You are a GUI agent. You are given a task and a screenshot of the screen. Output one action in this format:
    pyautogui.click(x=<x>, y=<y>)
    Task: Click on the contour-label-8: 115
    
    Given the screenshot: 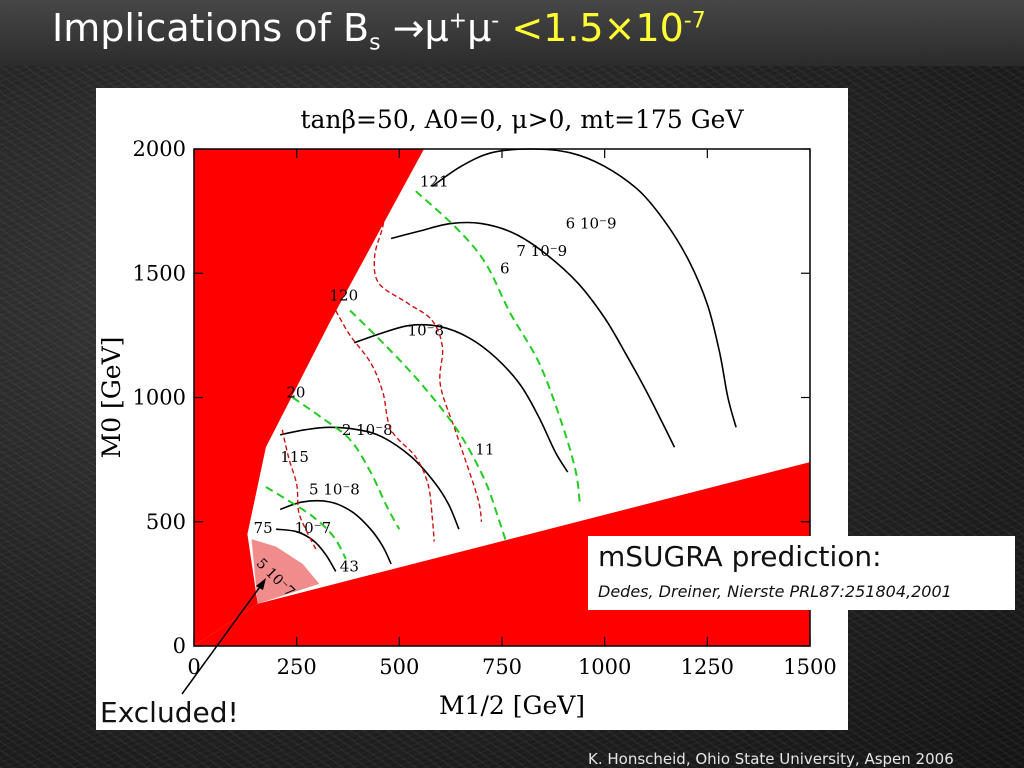 What is the action you would take?
    pyautogui.click(x=294, y=457)
    